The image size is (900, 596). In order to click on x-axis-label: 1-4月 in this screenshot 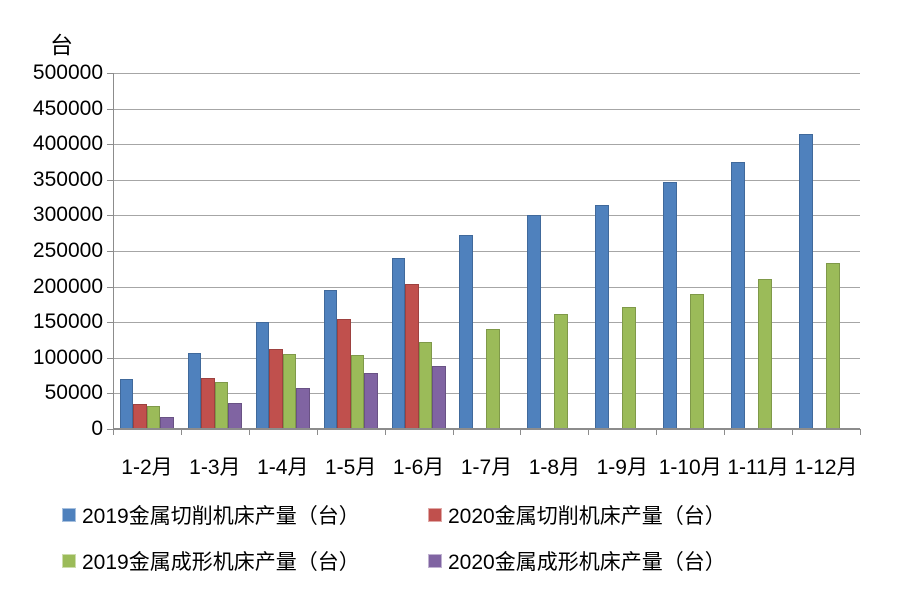, I will do `click(283, 467)`.